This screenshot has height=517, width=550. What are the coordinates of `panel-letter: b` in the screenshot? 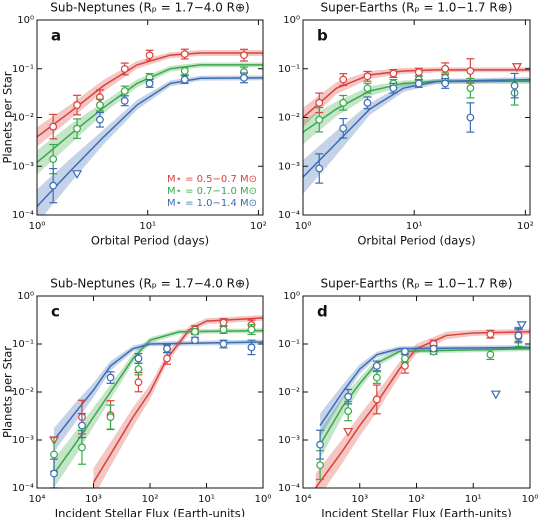 It's located at (322, 36).